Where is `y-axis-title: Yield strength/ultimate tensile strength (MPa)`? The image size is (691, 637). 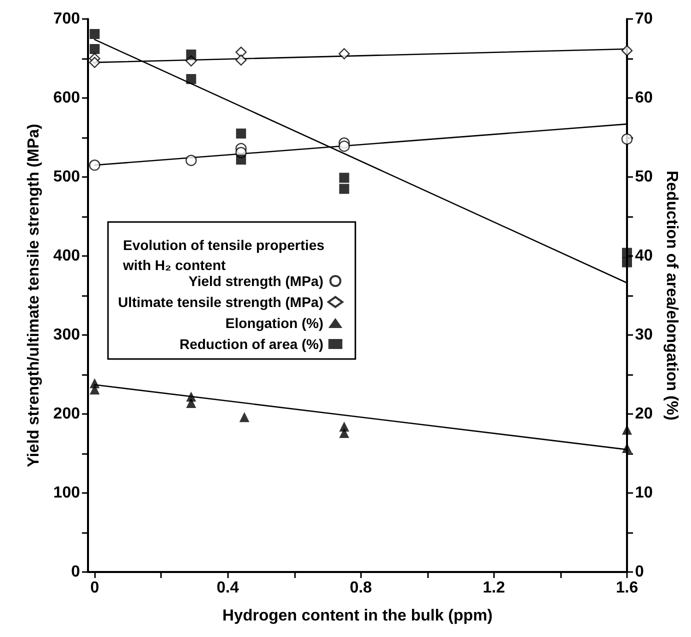 y-axis-title: Yield strength/ultimate tensile strength (MPa) is located at coordinates (34, 296).